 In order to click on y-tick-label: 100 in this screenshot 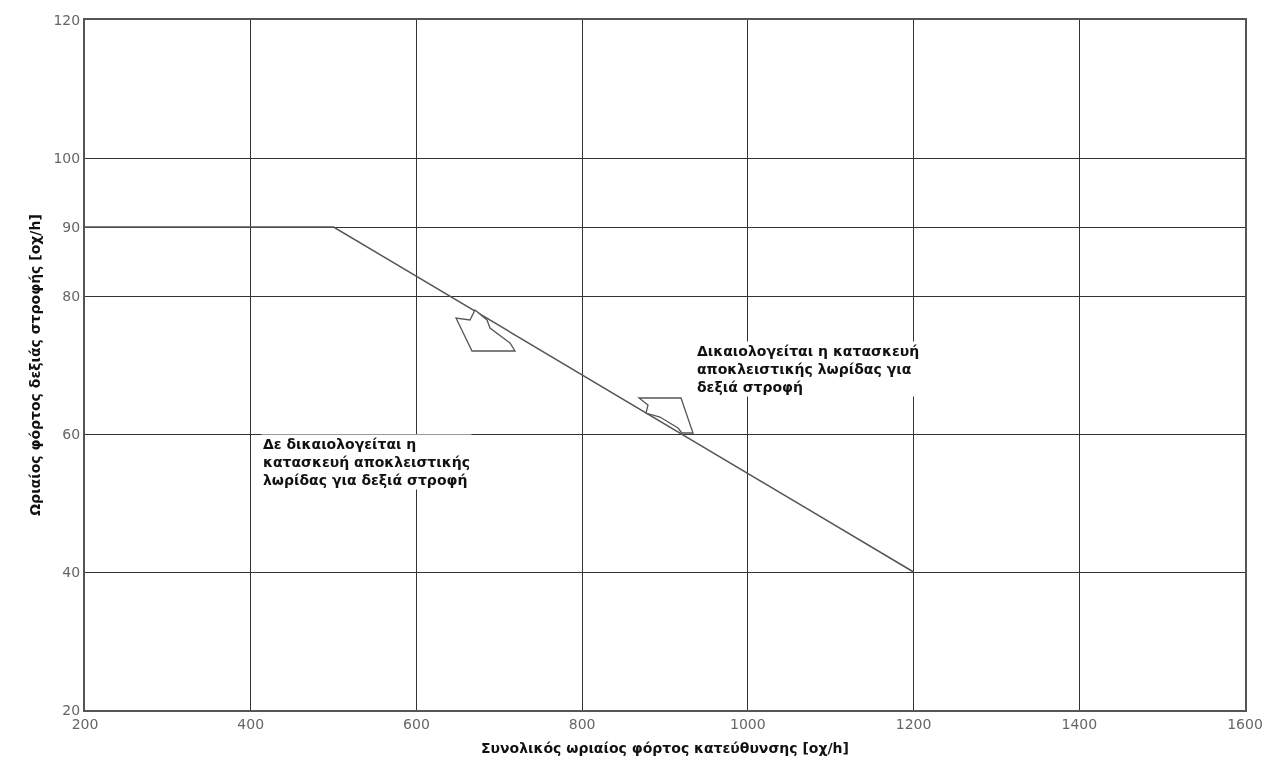, I will do `click(67, 157)`.